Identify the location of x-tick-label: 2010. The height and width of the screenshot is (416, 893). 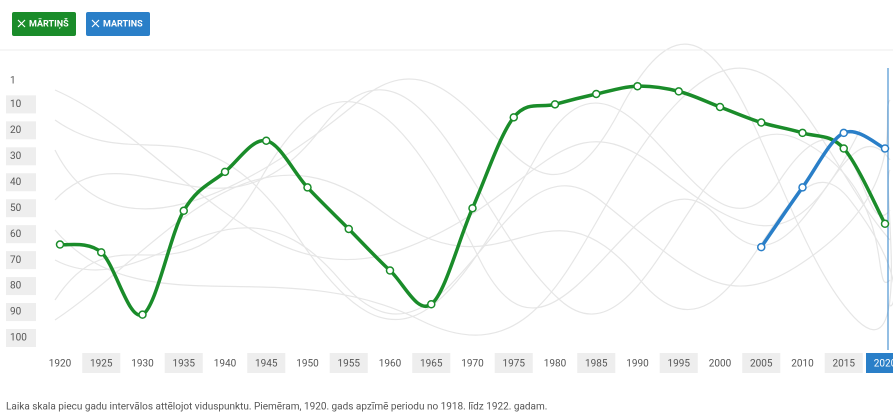
(802, 364).